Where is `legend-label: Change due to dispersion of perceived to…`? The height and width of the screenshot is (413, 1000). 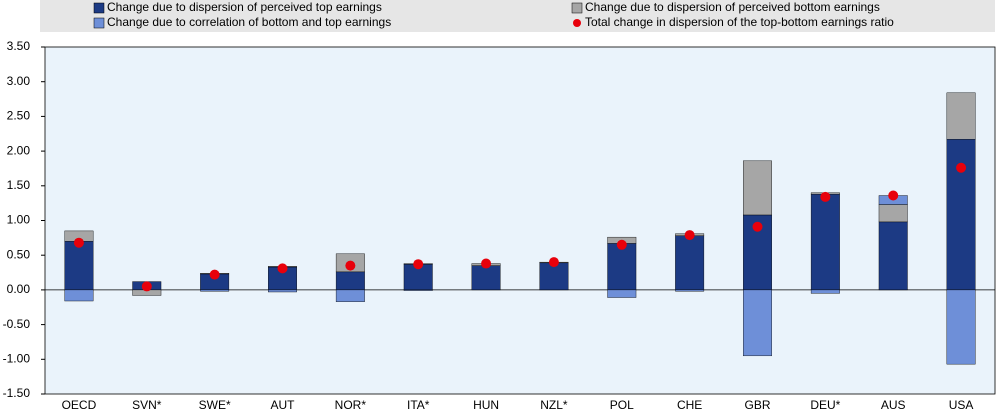 legend-label: Change due to dispersion of perceived to… is located at coordinates (244, 7).